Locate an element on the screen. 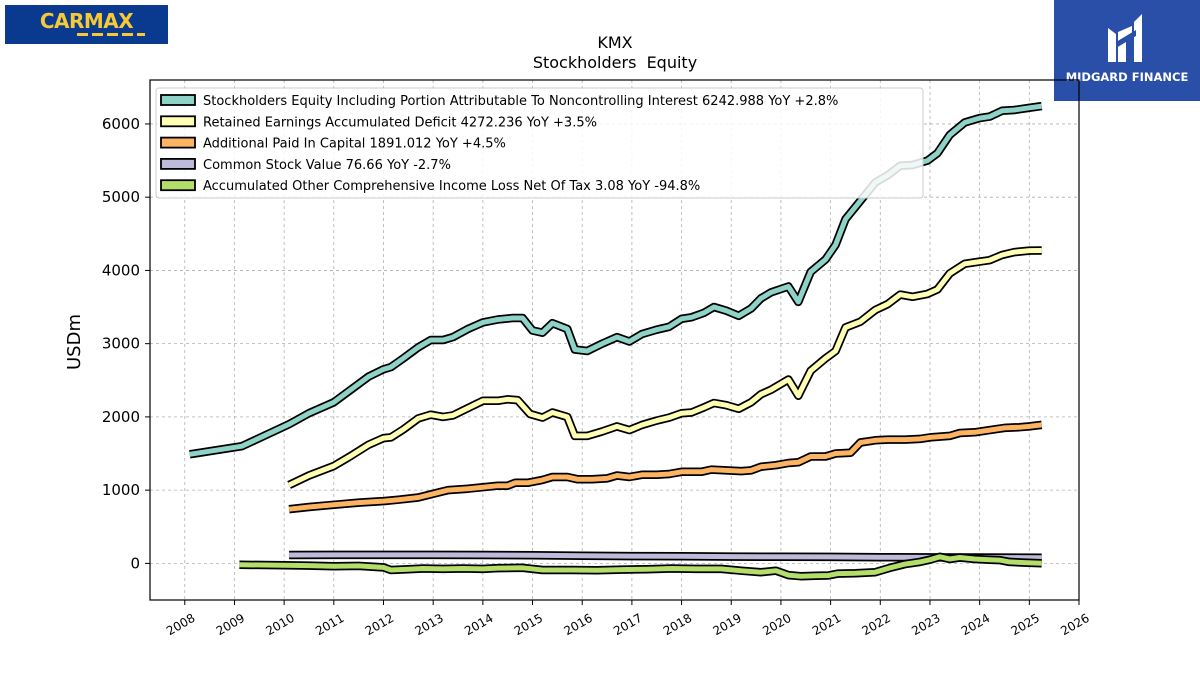 The width and height of the screenshot is (1200, 675). x-tick-label: 2015 is located at coordinates (528, 624).